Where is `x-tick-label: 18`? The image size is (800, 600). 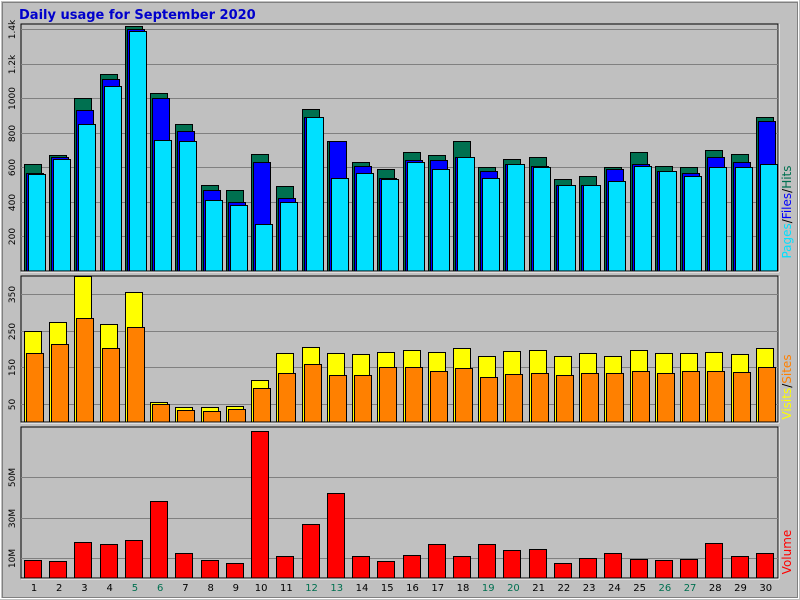
x-tick-label: 18 is located at coordinates (463, 588).